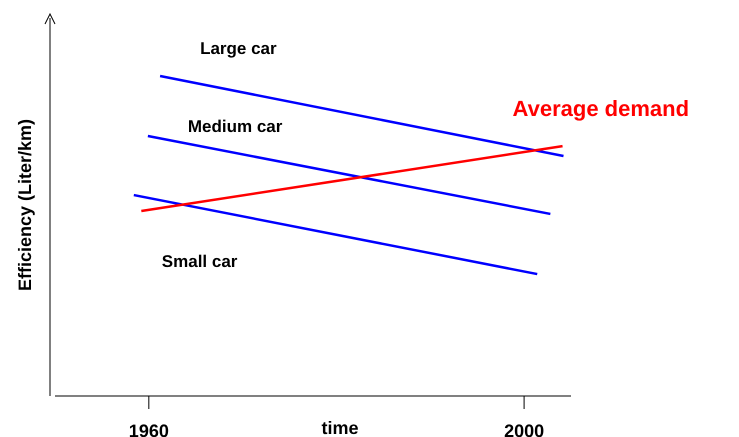  I want to click on x-tick-label: 1960, so click(148, 429).